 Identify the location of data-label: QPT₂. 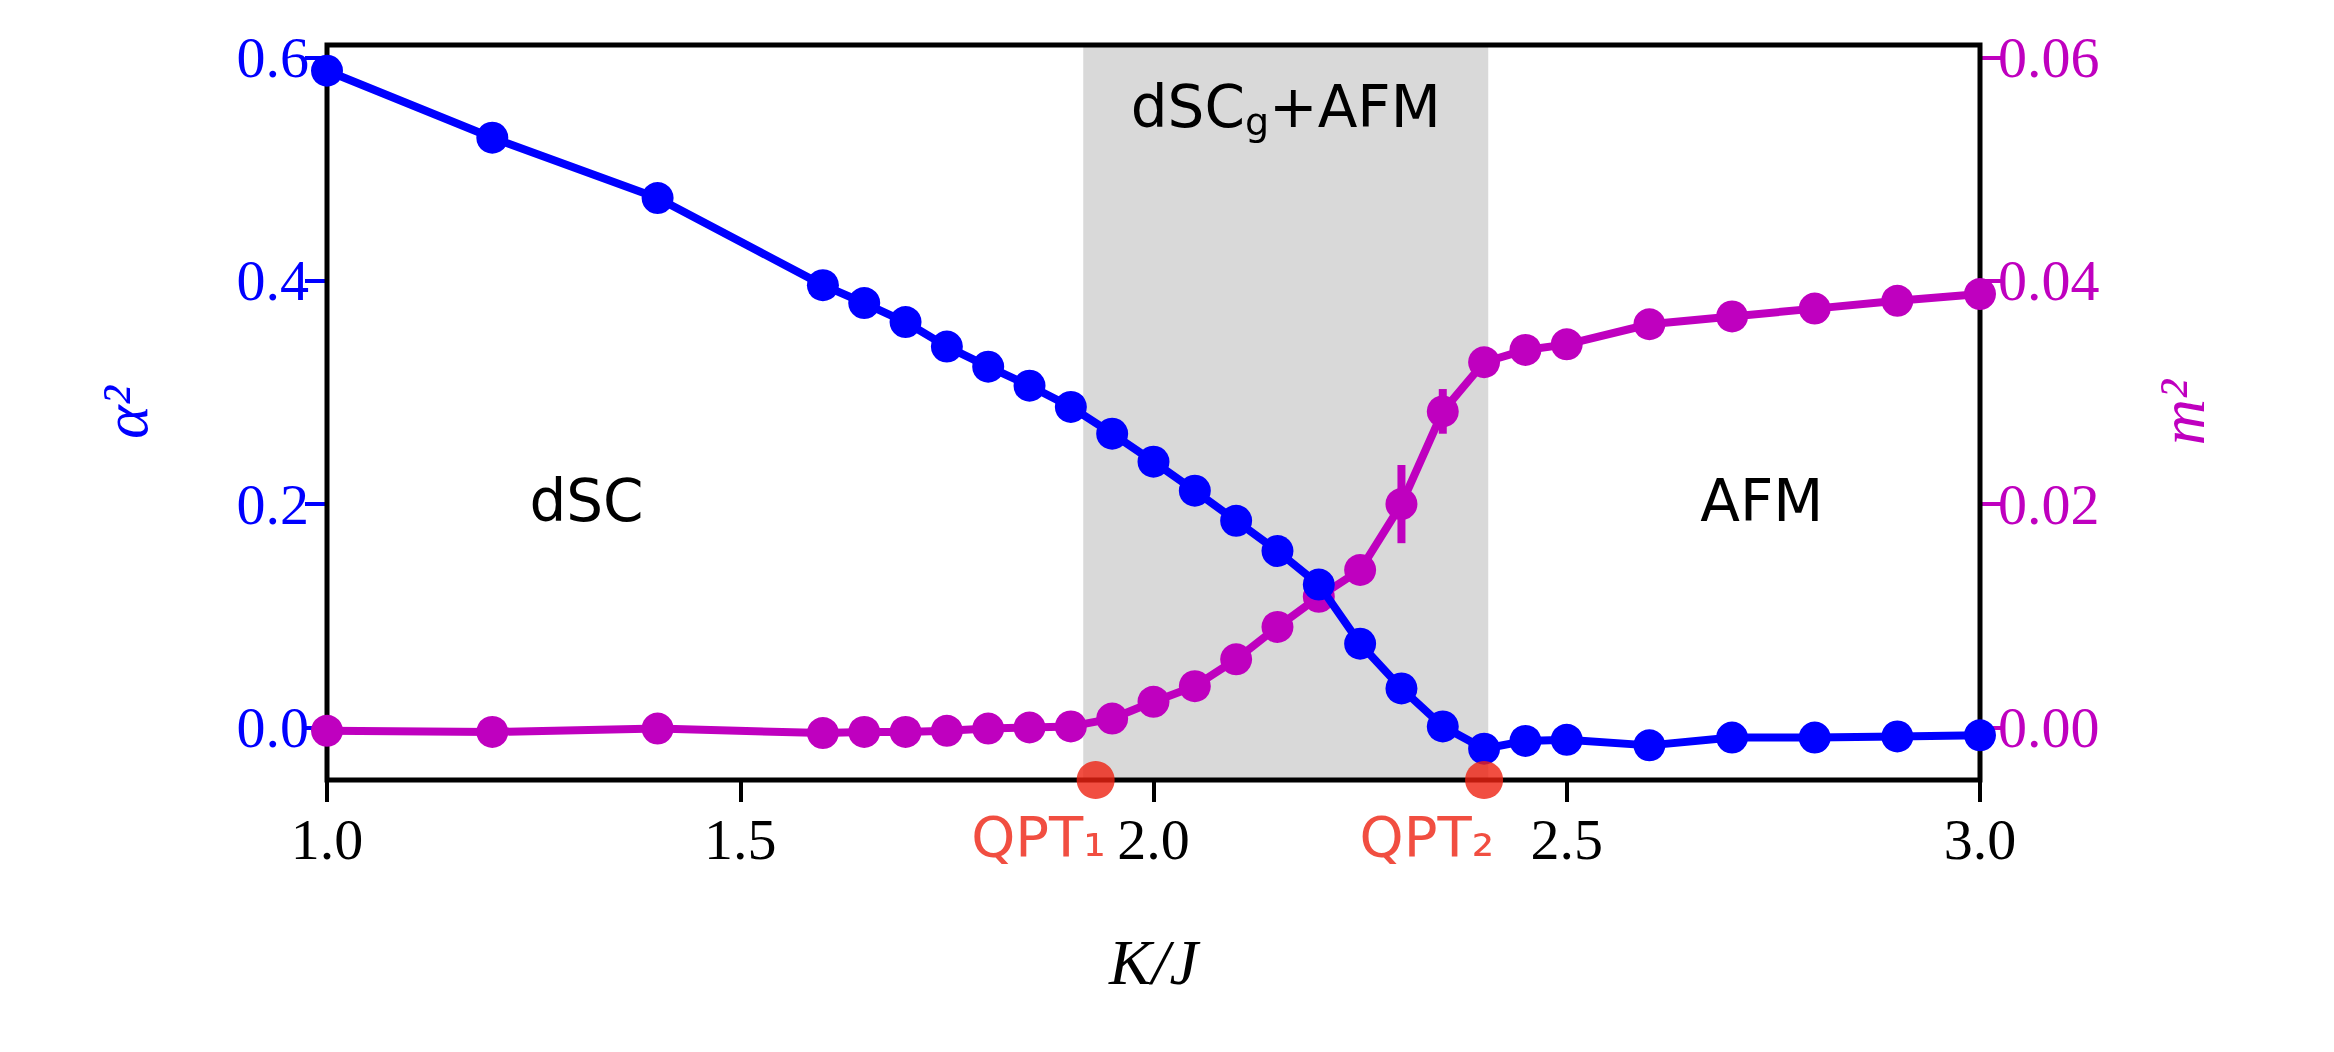
(1427, 836).